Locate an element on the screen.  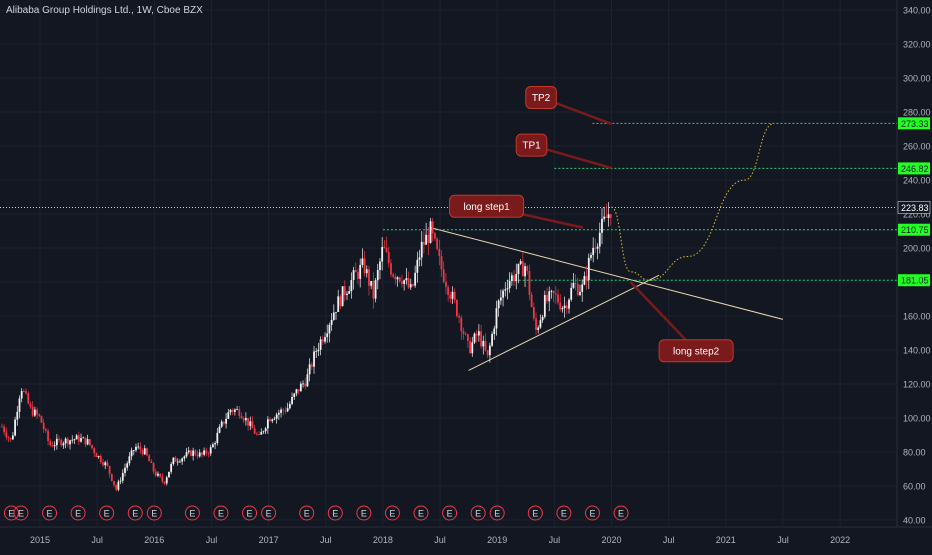
x-tick-label: 2015 is located at coordinates (40, 540).